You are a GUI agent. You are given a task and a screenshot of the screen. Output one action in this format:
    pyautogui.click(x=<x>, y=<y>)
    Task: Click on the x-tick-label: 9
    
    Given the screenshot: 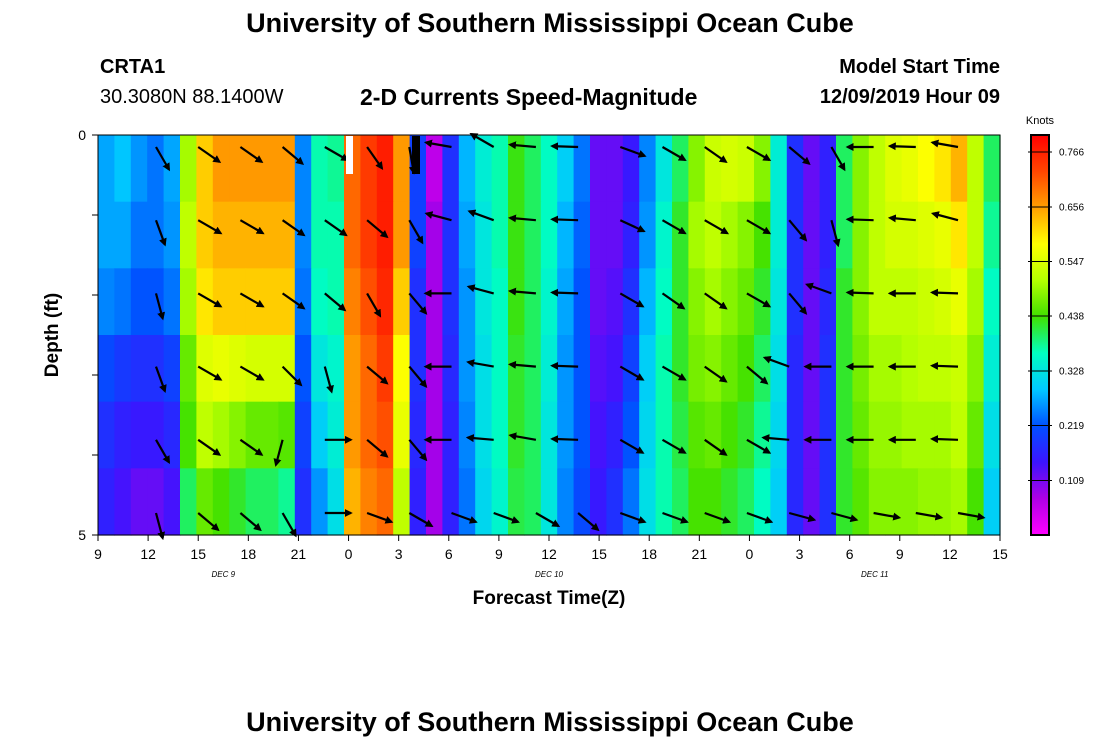 What is the action you would take?
    pyautogui.click(x=499, y=554)
    